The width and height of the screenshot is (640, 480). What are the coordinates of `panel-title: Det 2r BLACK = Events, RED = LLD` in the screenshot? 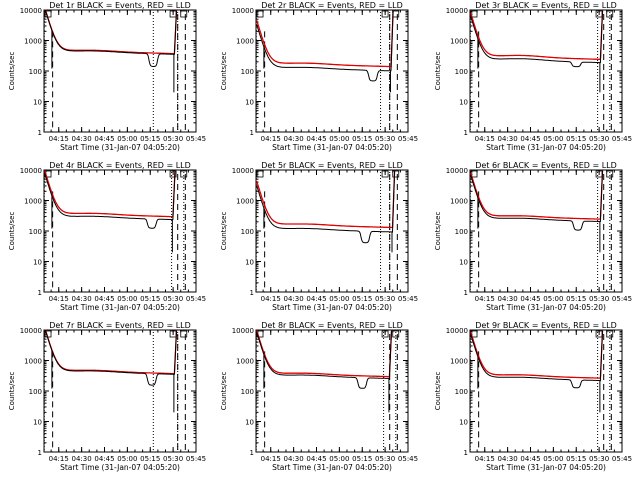 It's located at (332, 5).